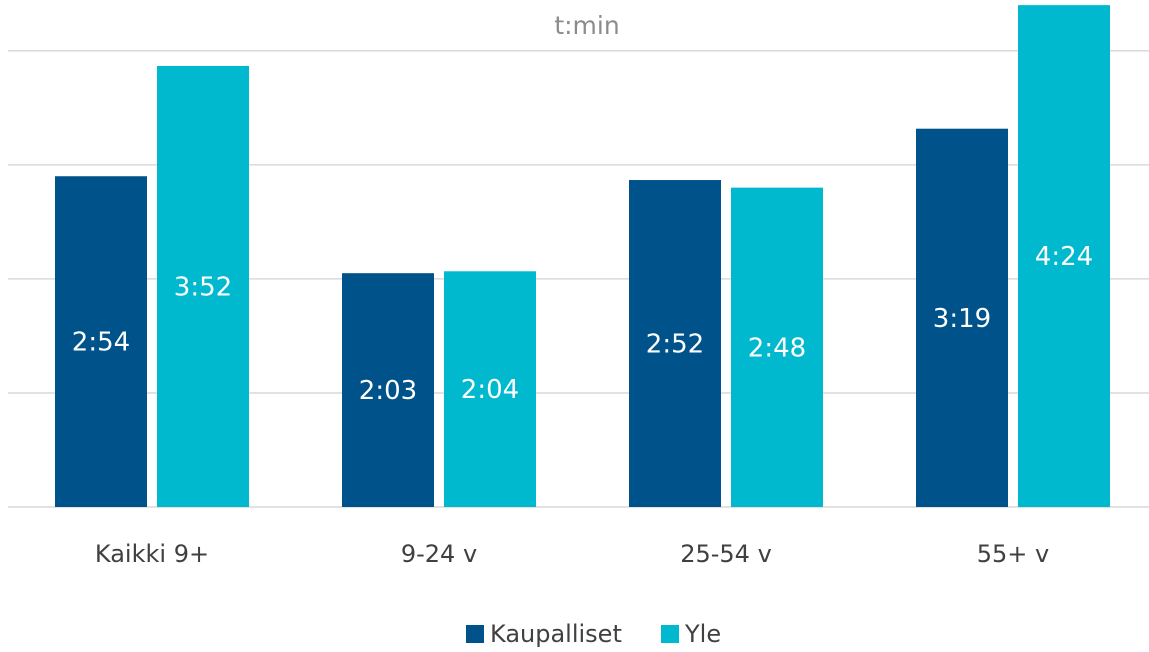 The image size is (1149, 652). I want to click on category-labels: Kaikki 9+ 9-24 v 25-54 v 55+ v, so click(572, 554).